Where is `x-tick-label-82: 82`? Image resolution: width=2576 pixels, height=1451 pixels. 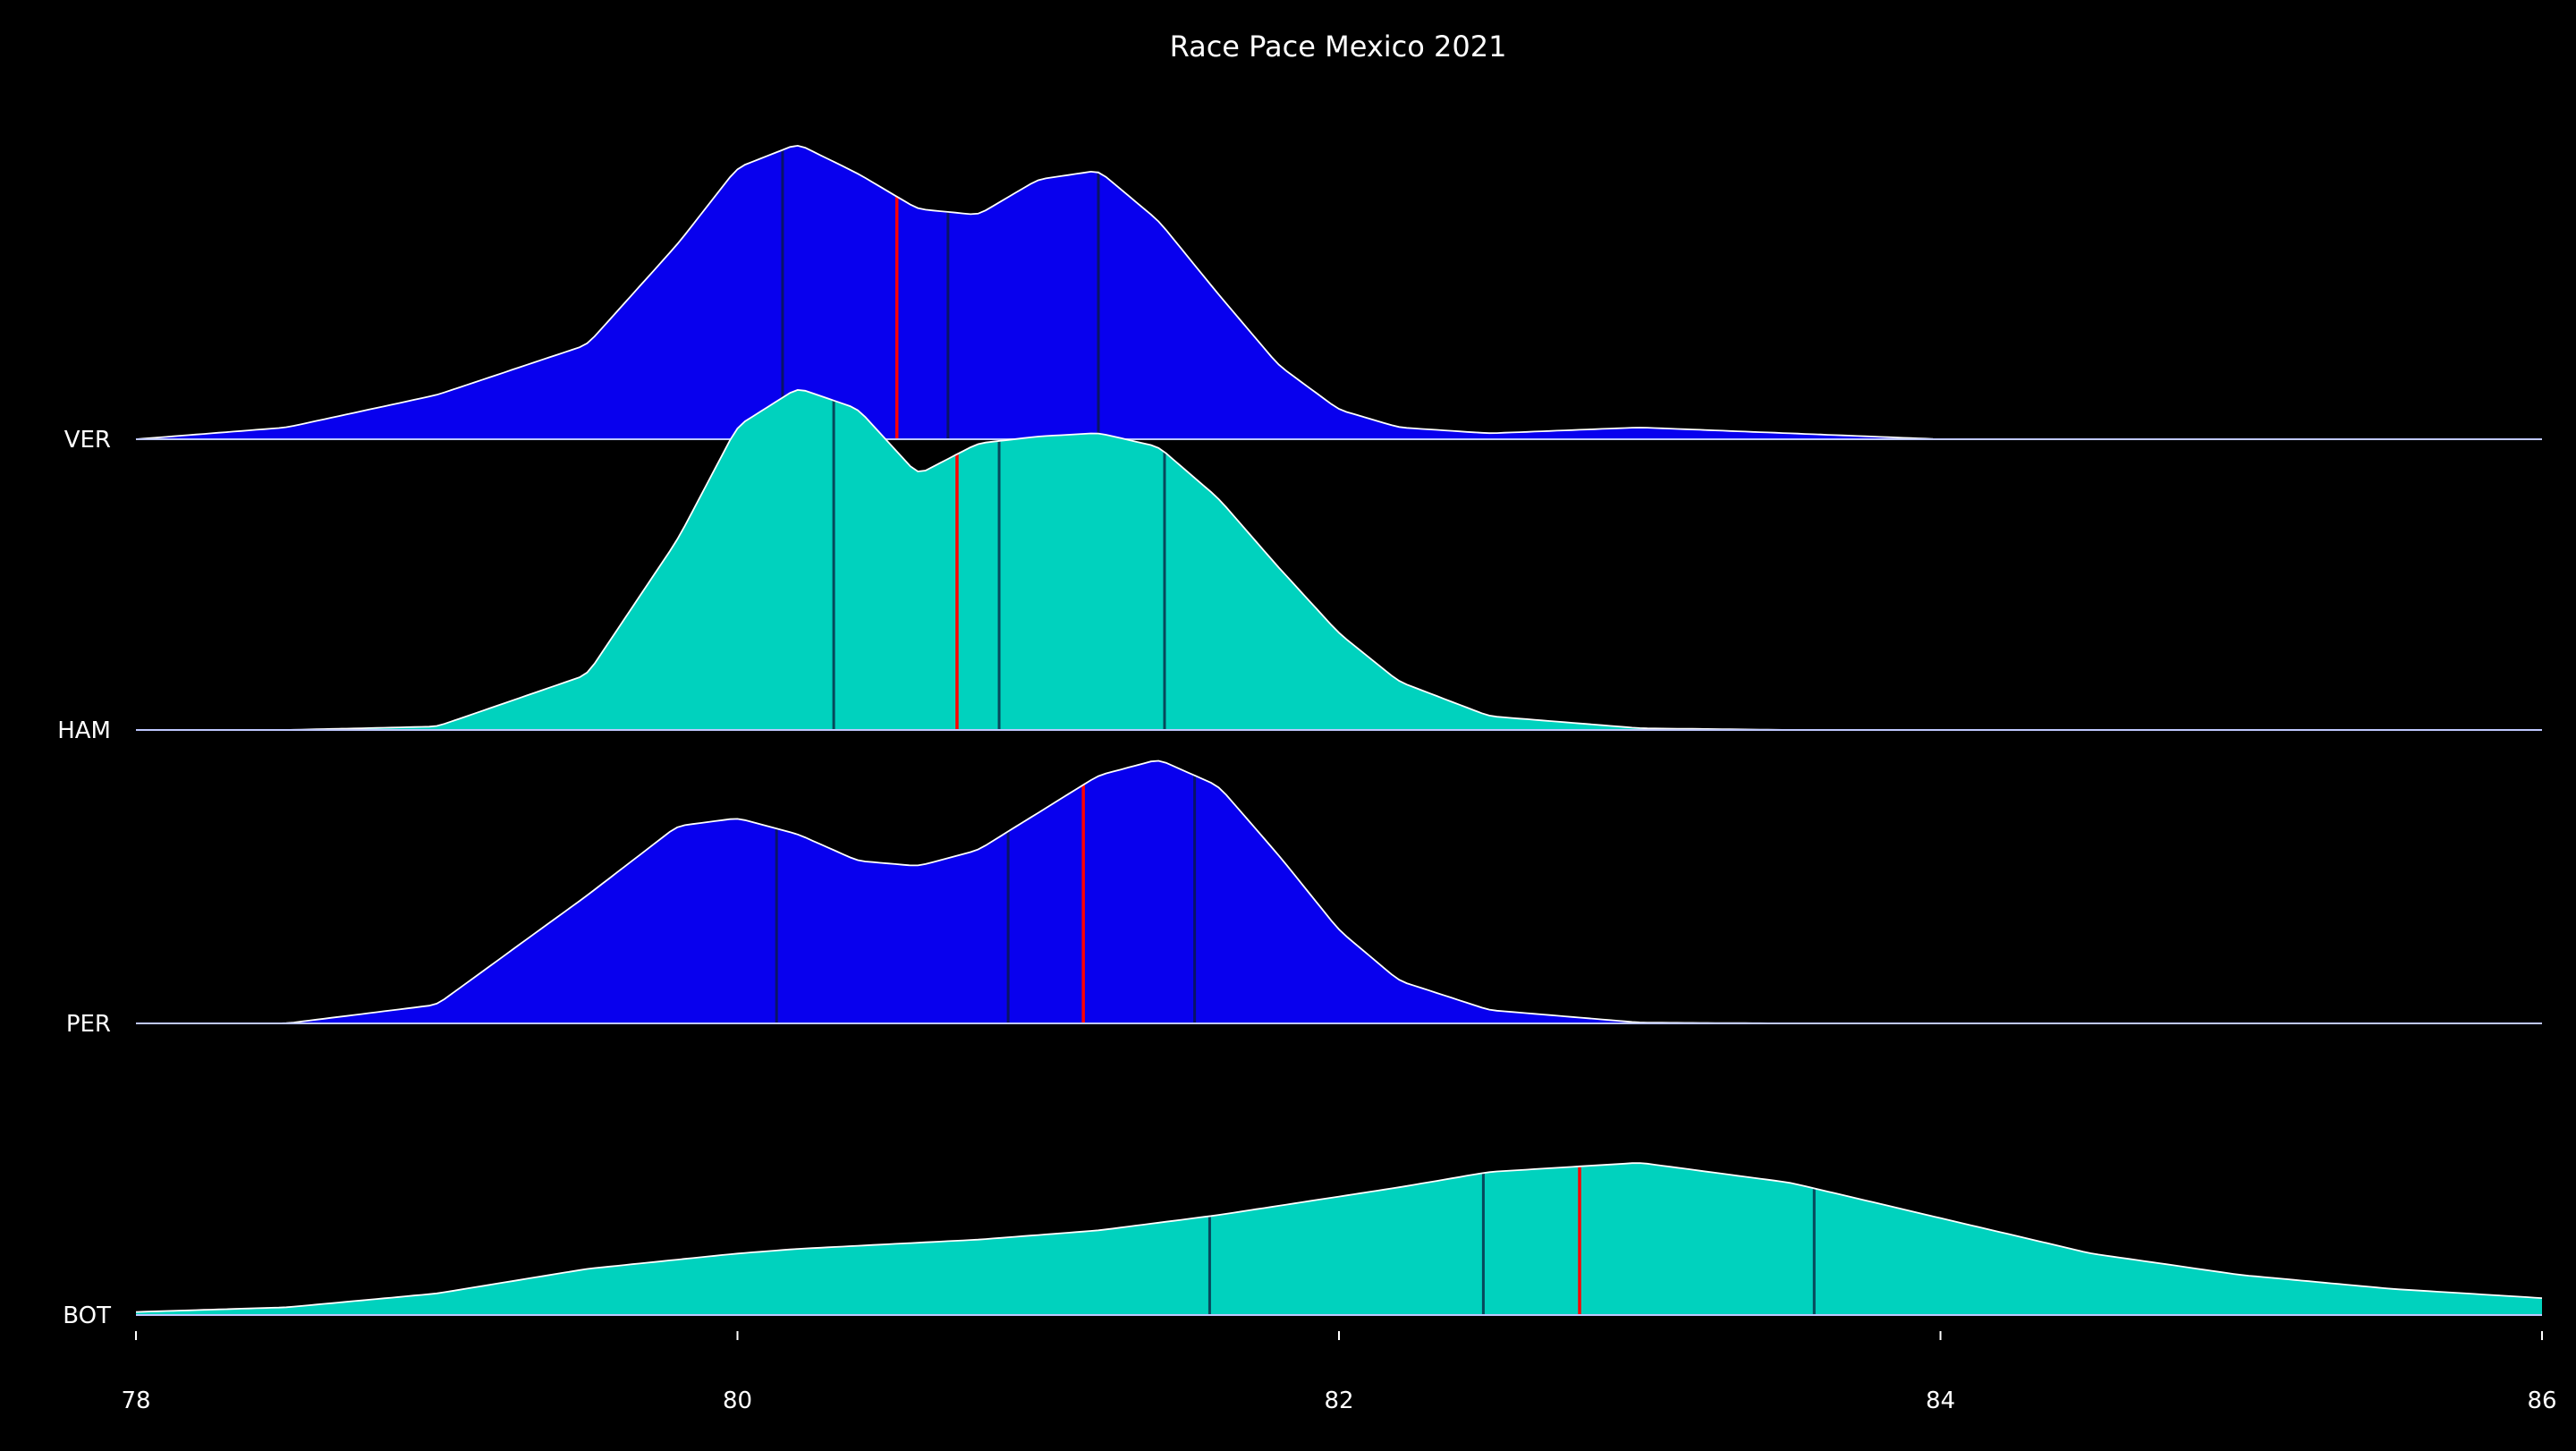
x-tick-label-82: 82 is located at coordinates (1338, 1400).